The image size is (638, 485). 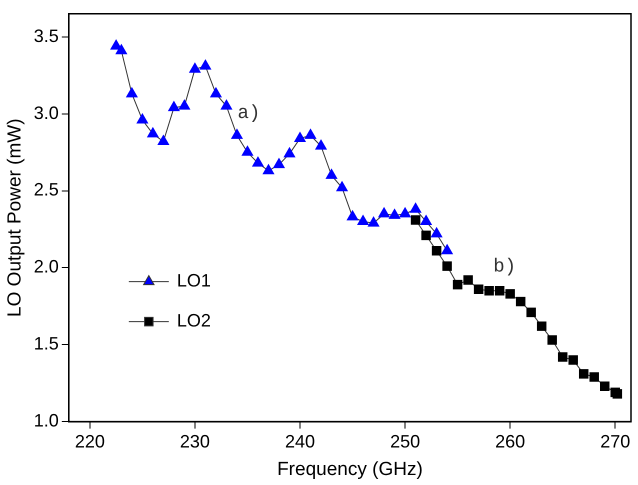 What do you see at coordinates (46, 420) in the screenshot?
I see `y-tick-label: 1.0` at bounding box center [46, 420].